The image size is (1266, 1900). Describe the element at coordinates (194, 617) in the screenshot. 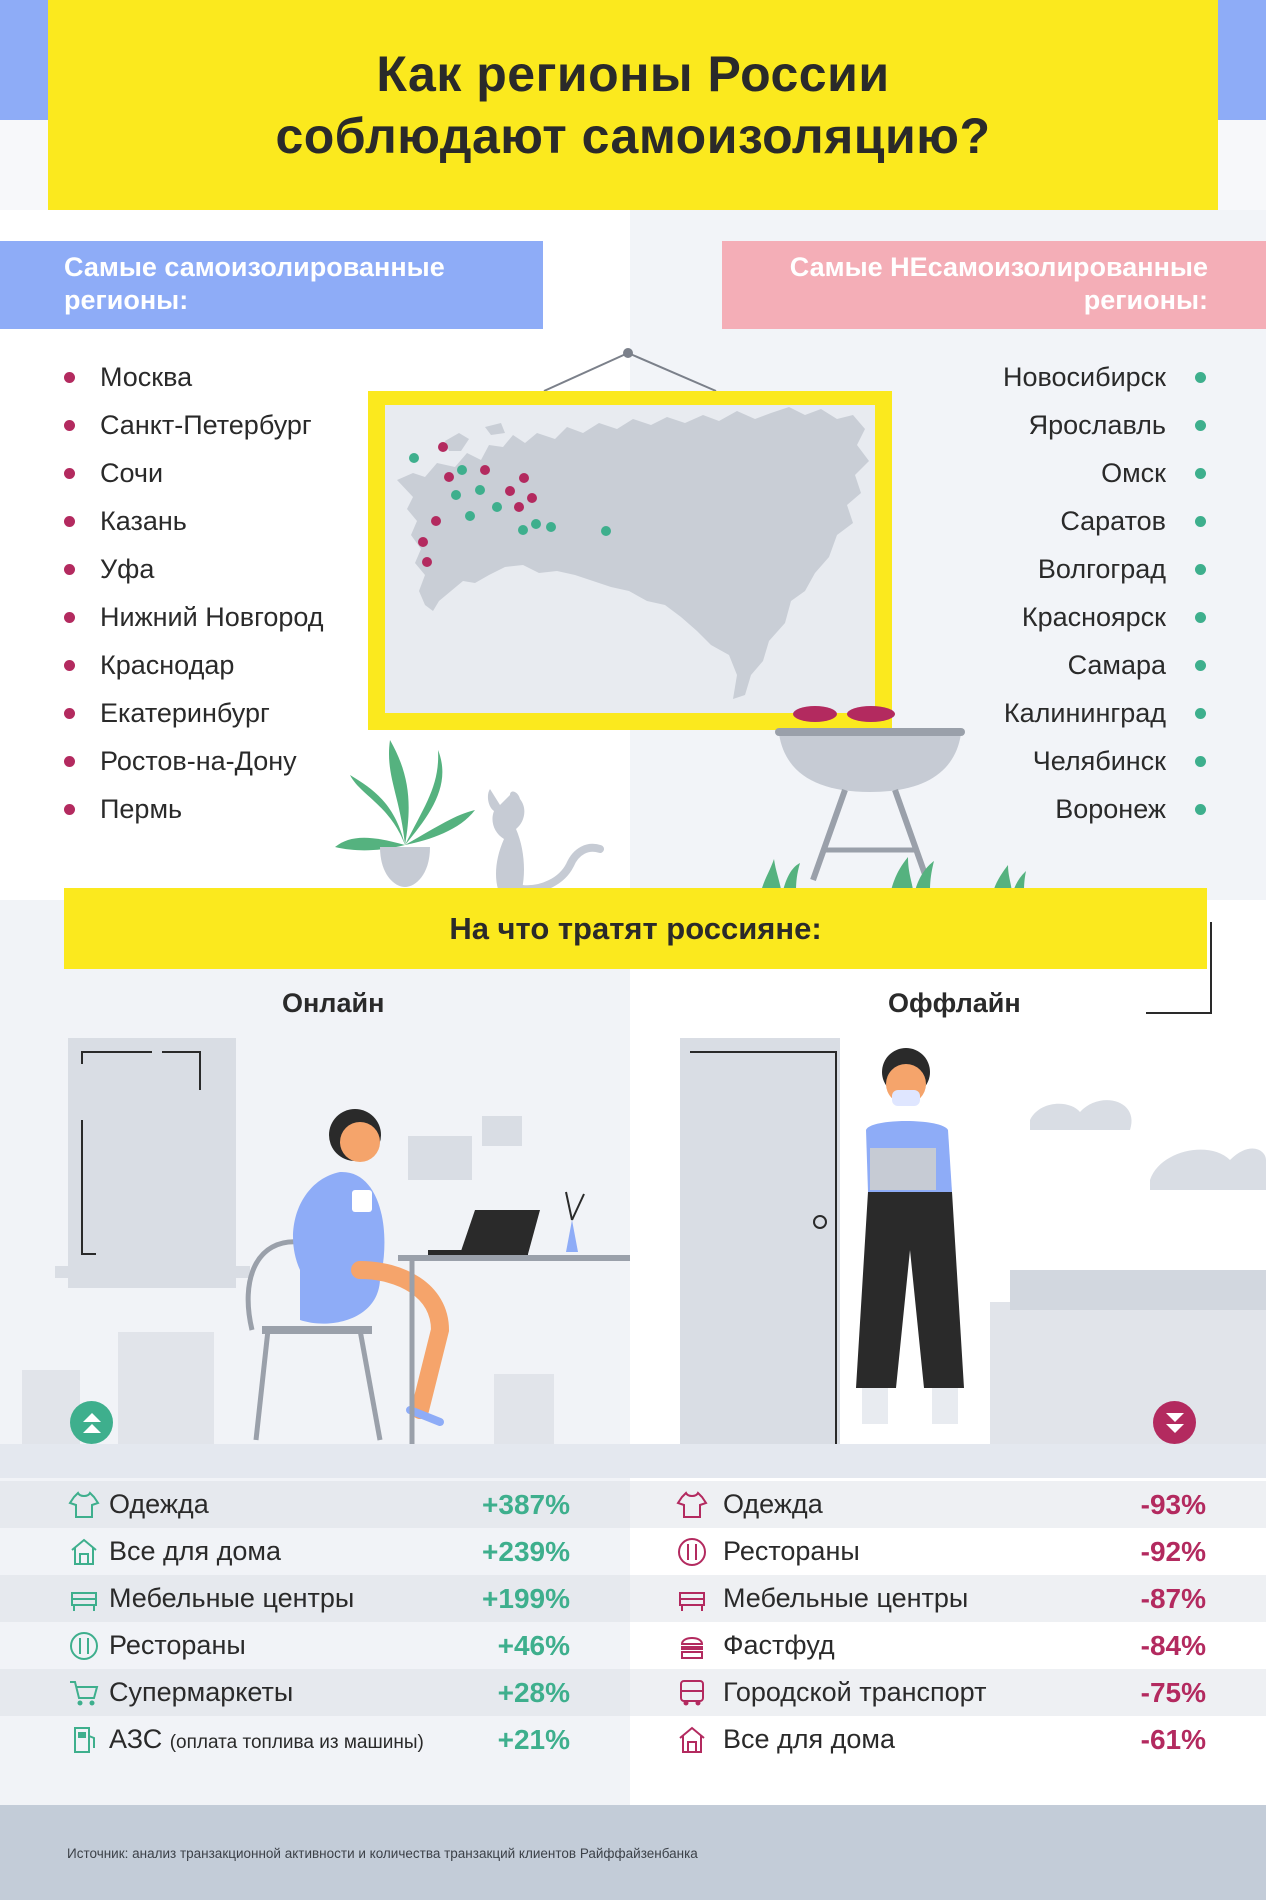

I see `list-item: Нижний Новгород` at that location.